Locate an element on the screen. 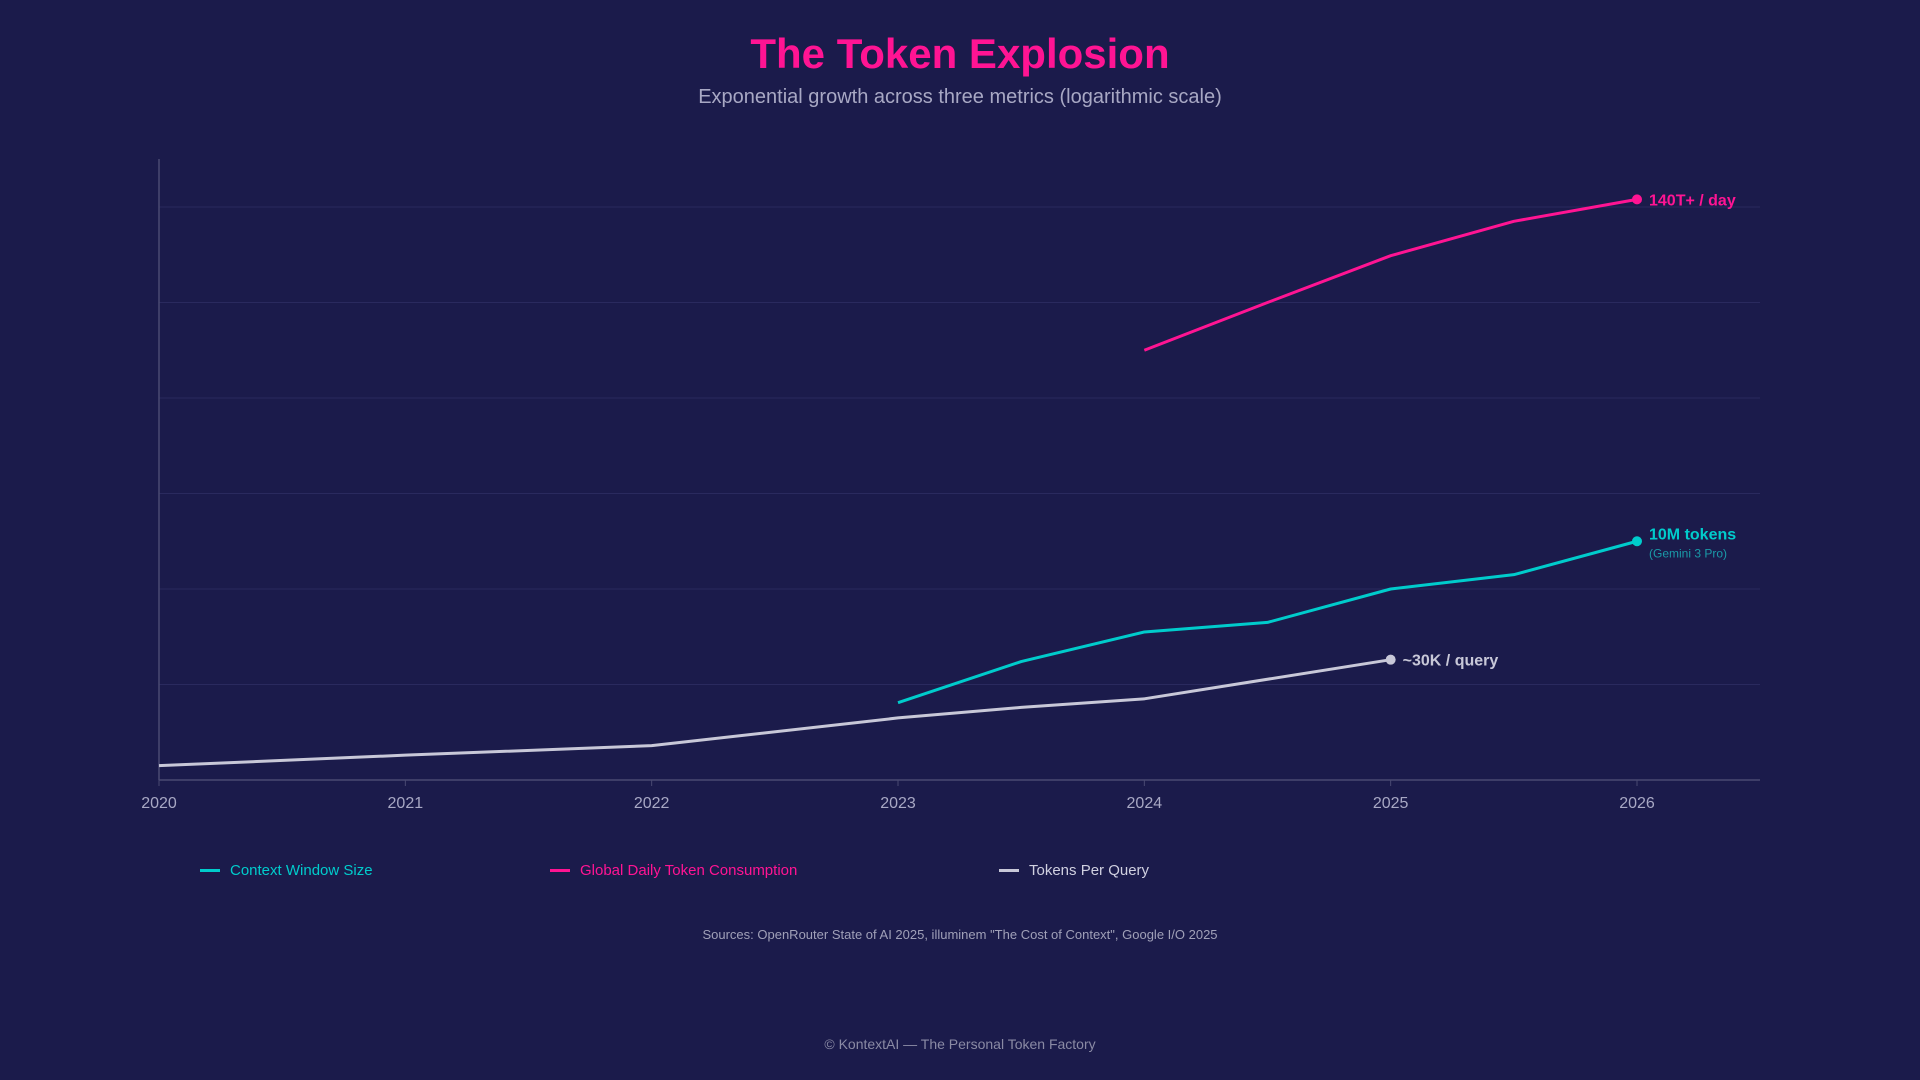  legend-label: Tokens Per Query is located at coordinates (1089, 870).